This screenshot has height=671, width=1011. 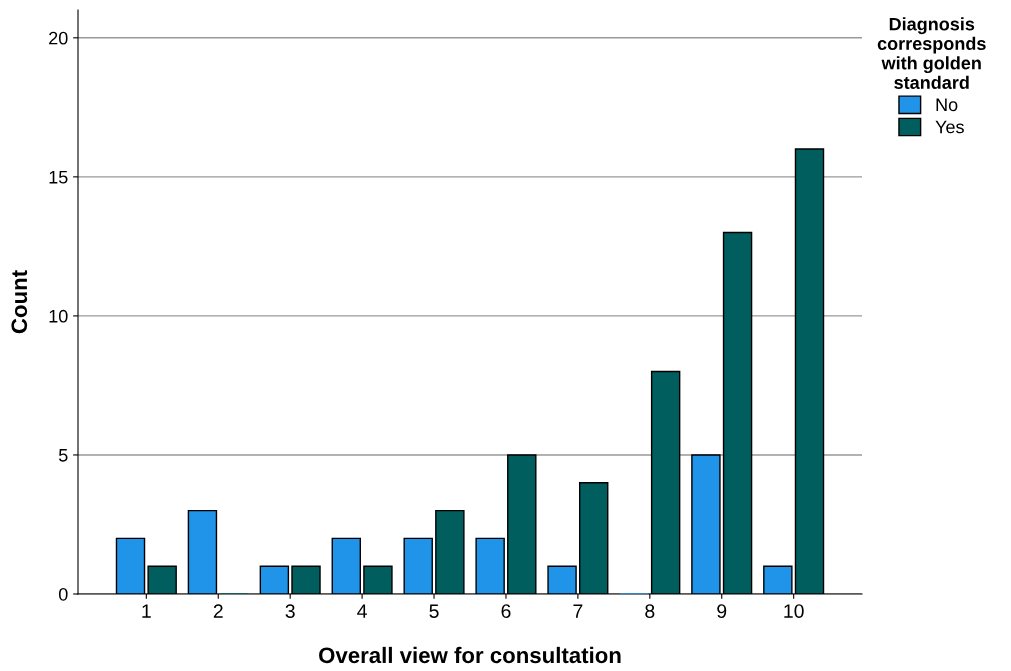 What do you see at coordinates (949, 127) in the screenshot?
I see `legend-label: Yes` at bounding box center [949, 127].